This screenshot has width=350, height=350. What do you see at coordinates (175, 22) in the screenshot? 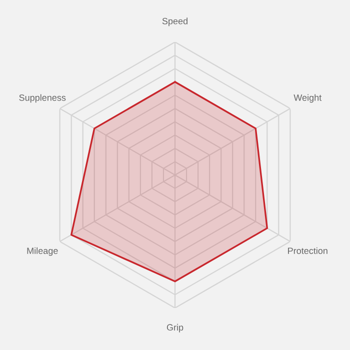
I see `spoke-label: Speed` at bounding box center [175, 22].